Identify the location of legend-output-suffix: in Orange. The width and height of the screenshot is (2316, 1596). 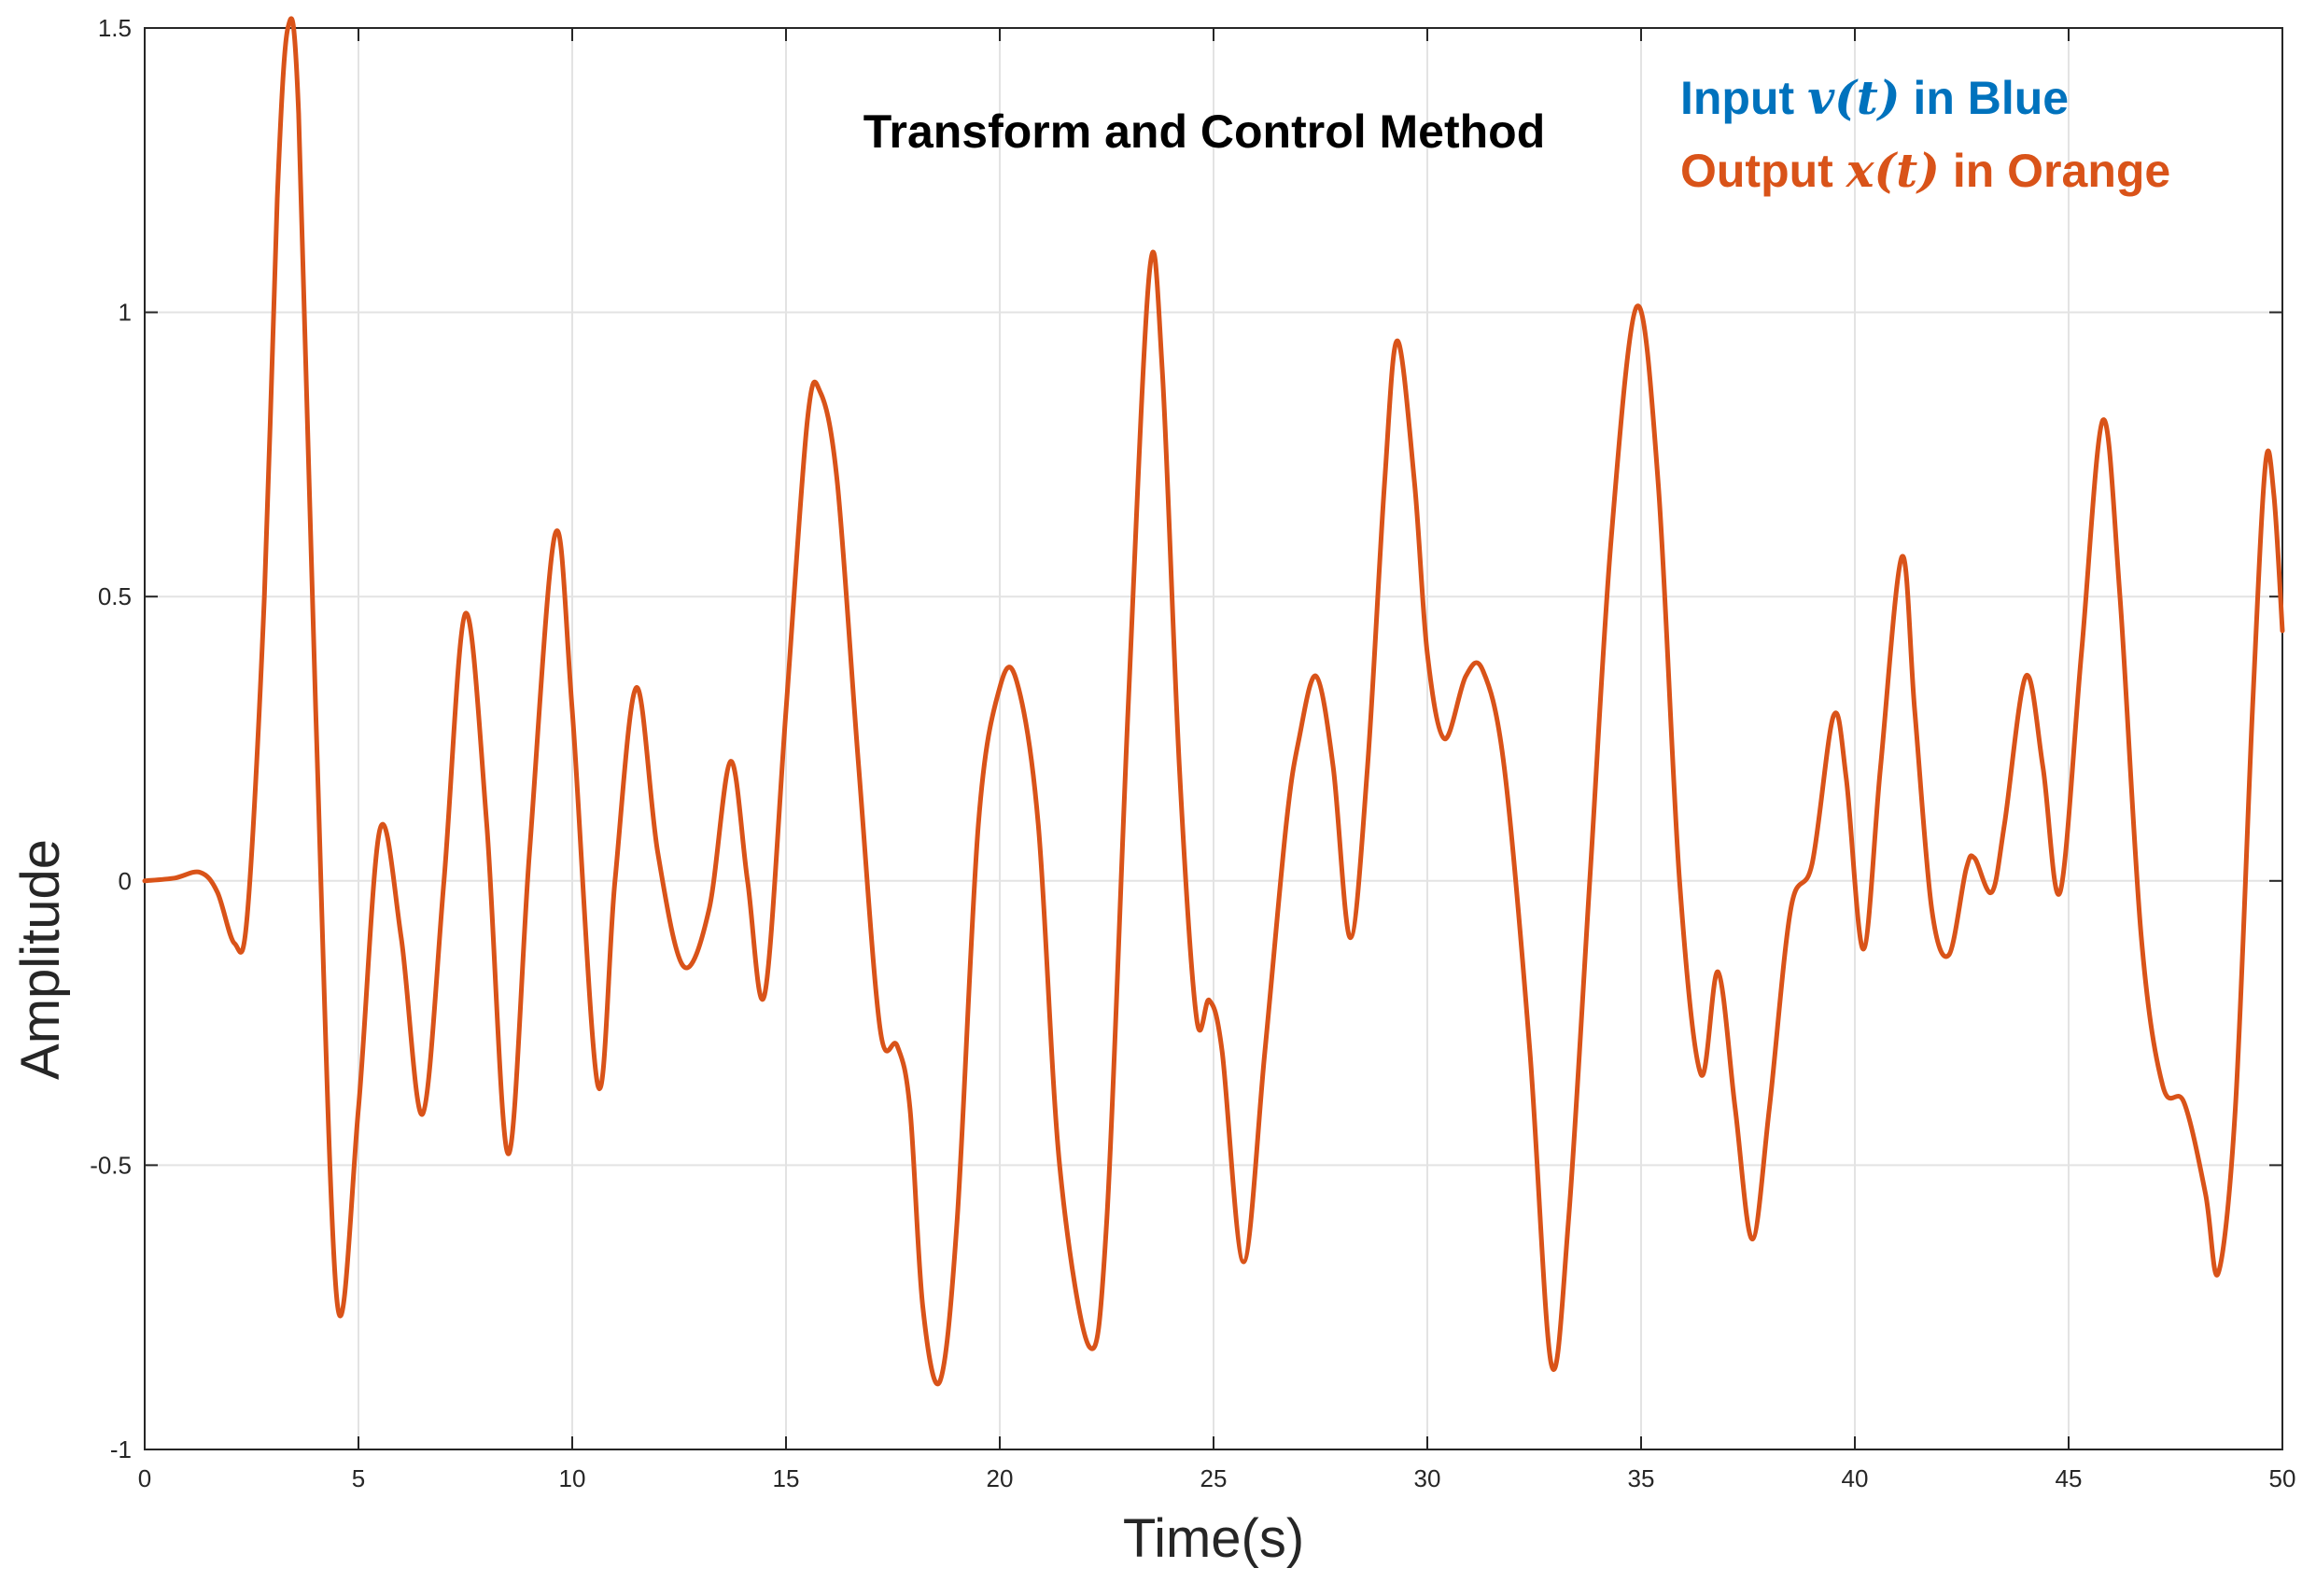
(2055, 171).